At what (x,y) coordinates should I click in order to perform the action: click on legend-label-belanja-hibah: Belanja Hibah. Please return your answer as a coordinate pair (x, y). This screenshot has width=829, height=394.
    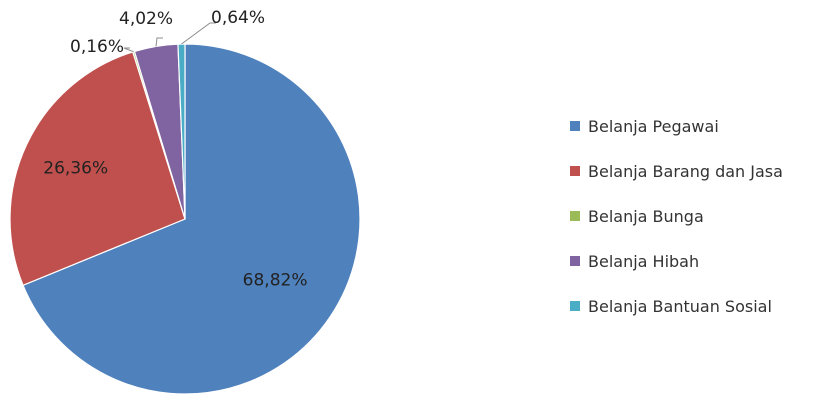
    Looking at the image, I should click on (643, 261).